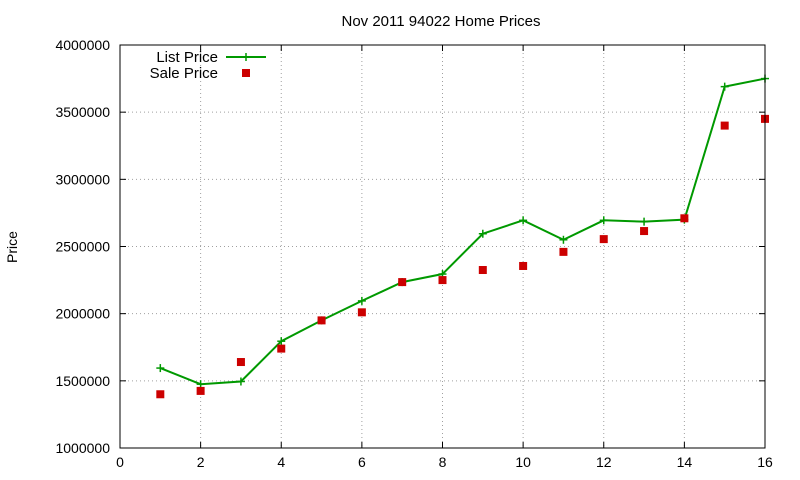  What do you see at coordinates (765, 462) in the screenshot?
I see `x-tick-label: 16` at bounding box center [765, 462].